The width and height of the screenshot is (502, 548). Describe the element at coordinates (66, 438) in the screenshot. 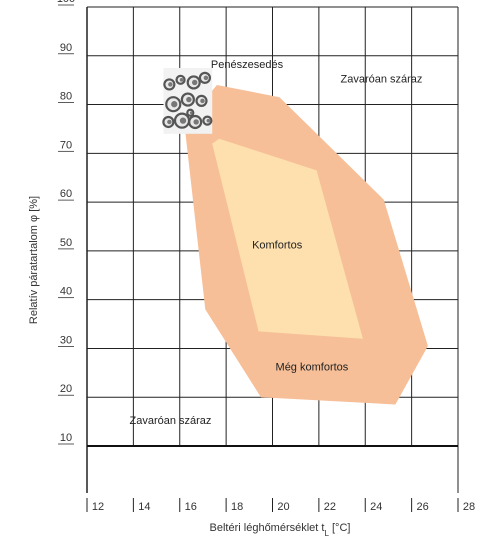

I see `y-tick-label: 10` at that location.